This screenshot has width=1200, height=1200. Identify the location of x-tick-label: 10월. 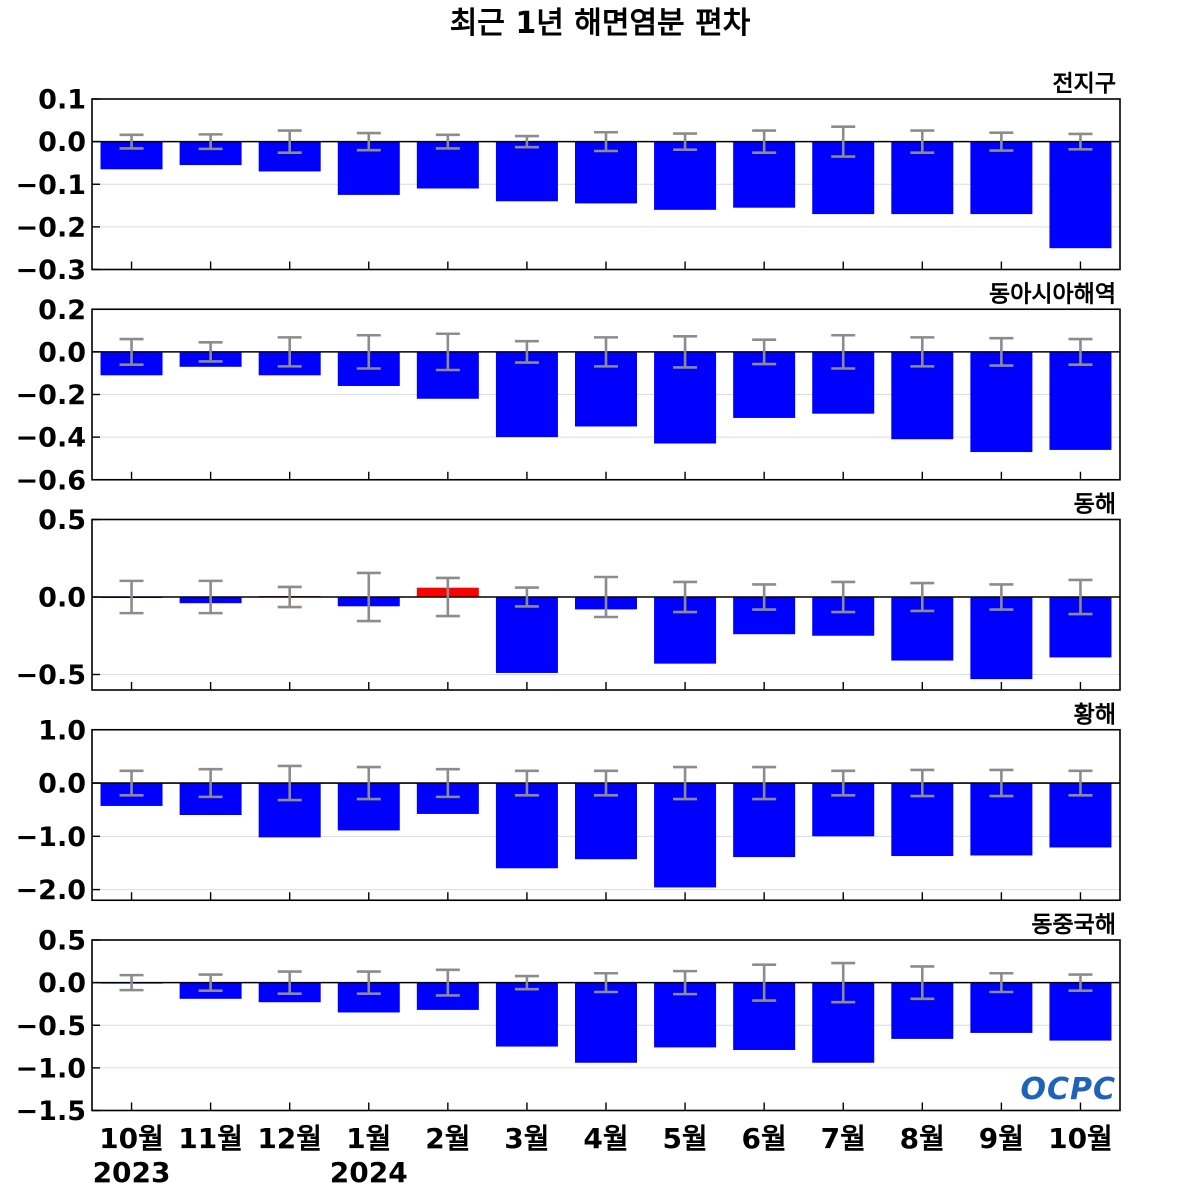
(1080, 1138).